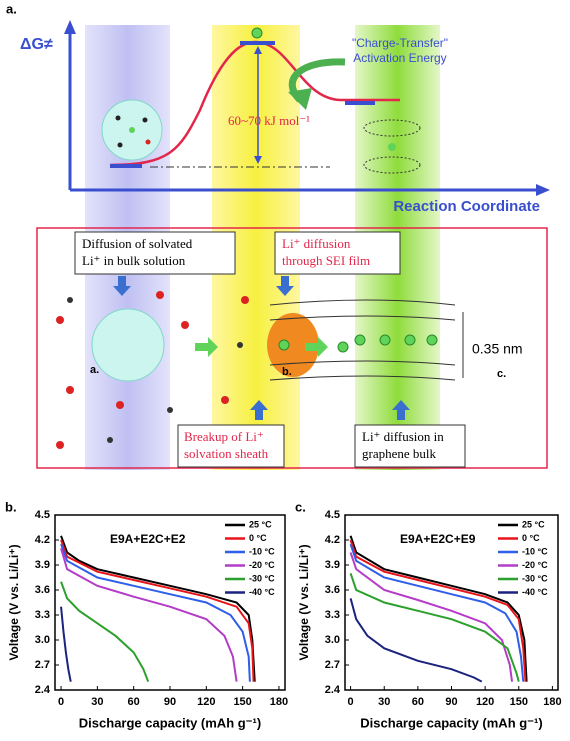  I want to click on graphene-mini, so click(392, 146).